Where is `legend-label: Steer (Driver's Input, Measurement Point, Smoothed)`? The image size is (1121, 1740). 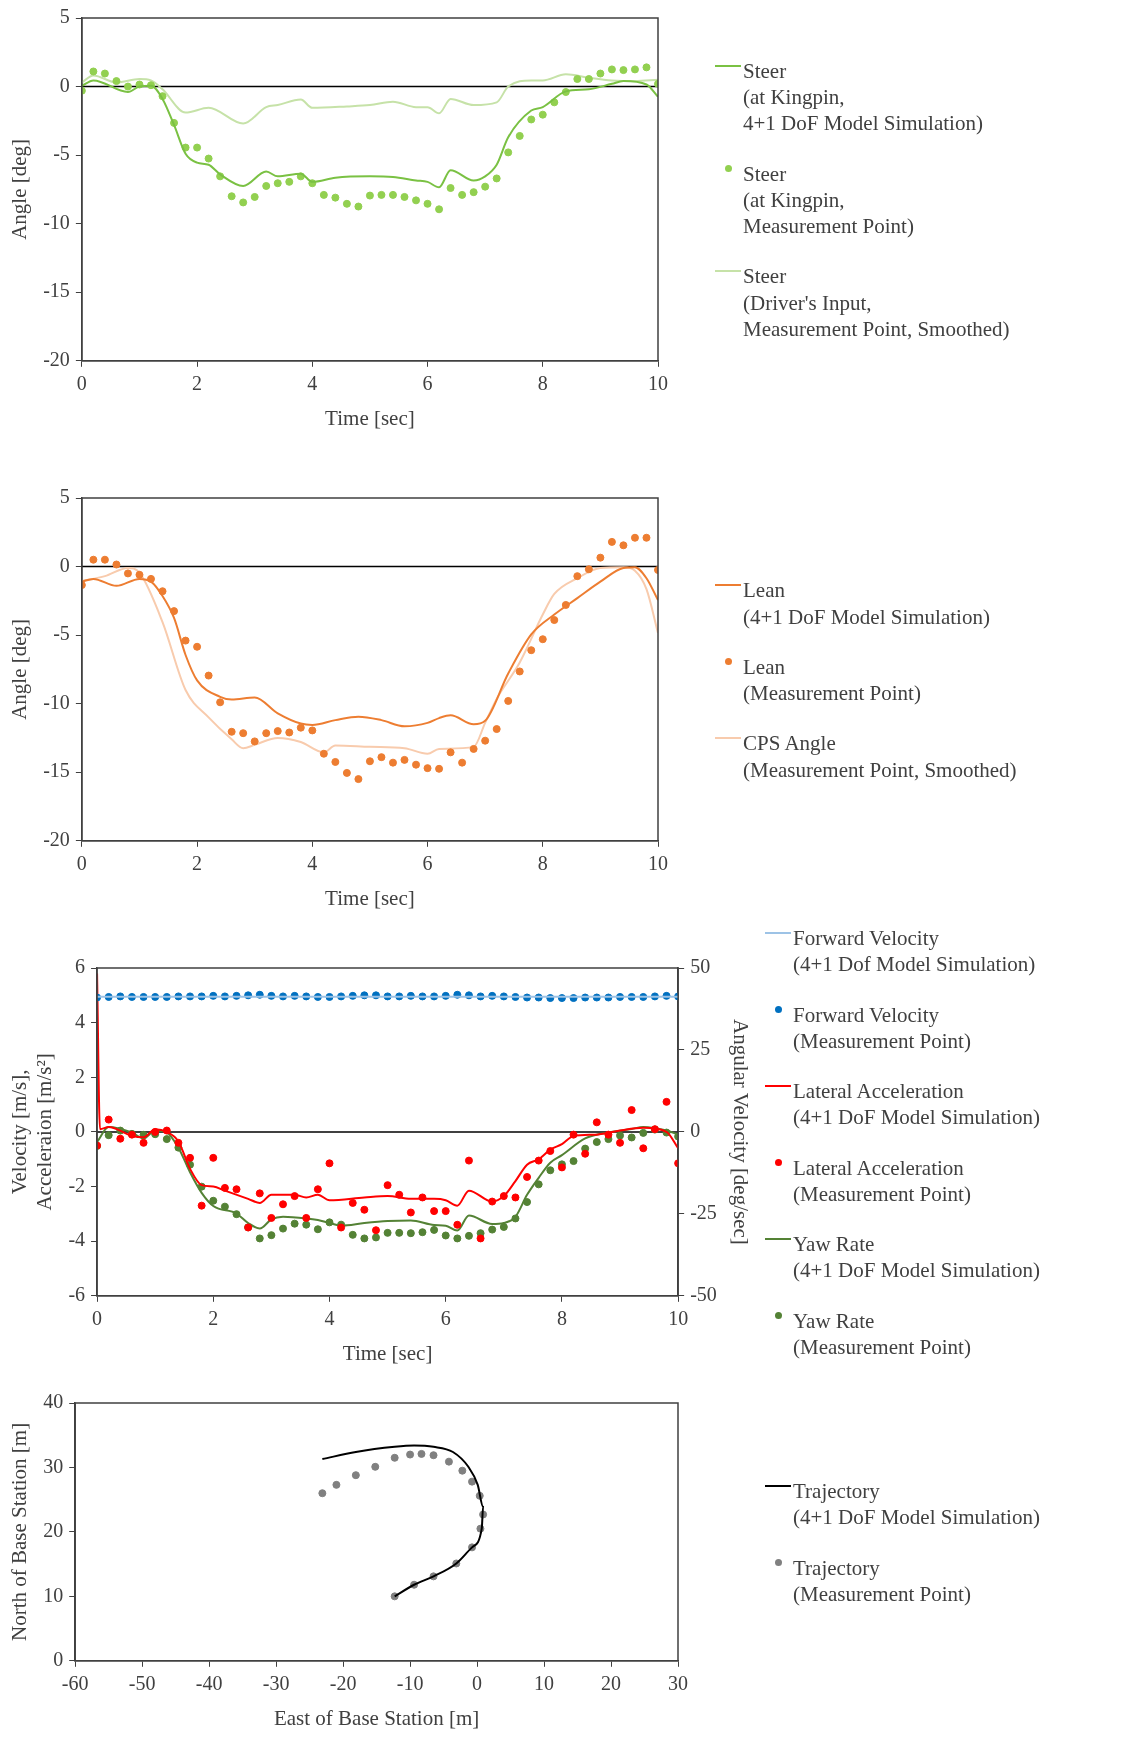
legend-label: Steer (Driver's Input, Measurement Point, Smoothed) is located at coordinates (876, 303).